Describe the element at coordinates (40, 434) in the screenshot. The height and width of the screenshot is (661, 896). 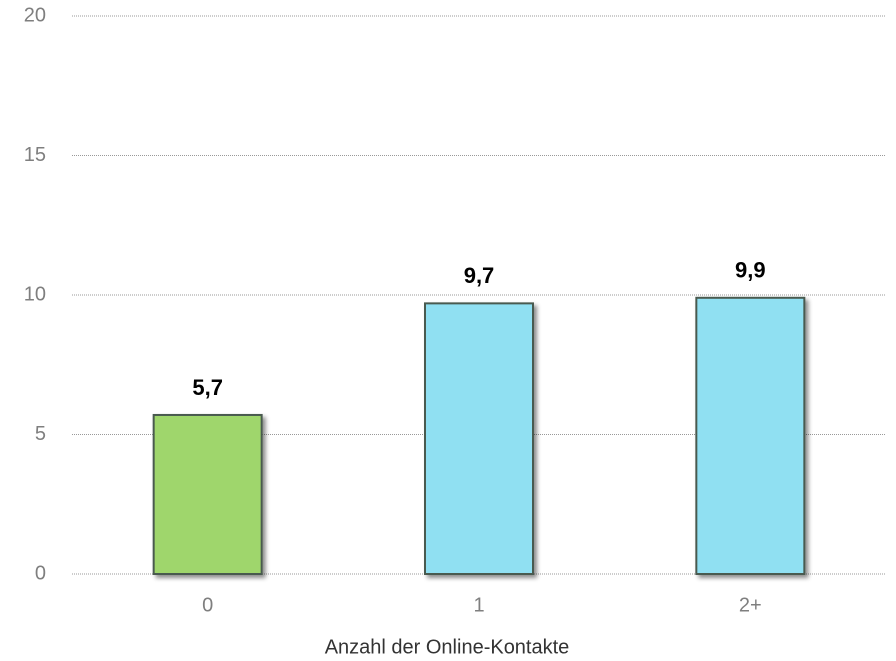
I see `y-tick-label: 5` at that location.